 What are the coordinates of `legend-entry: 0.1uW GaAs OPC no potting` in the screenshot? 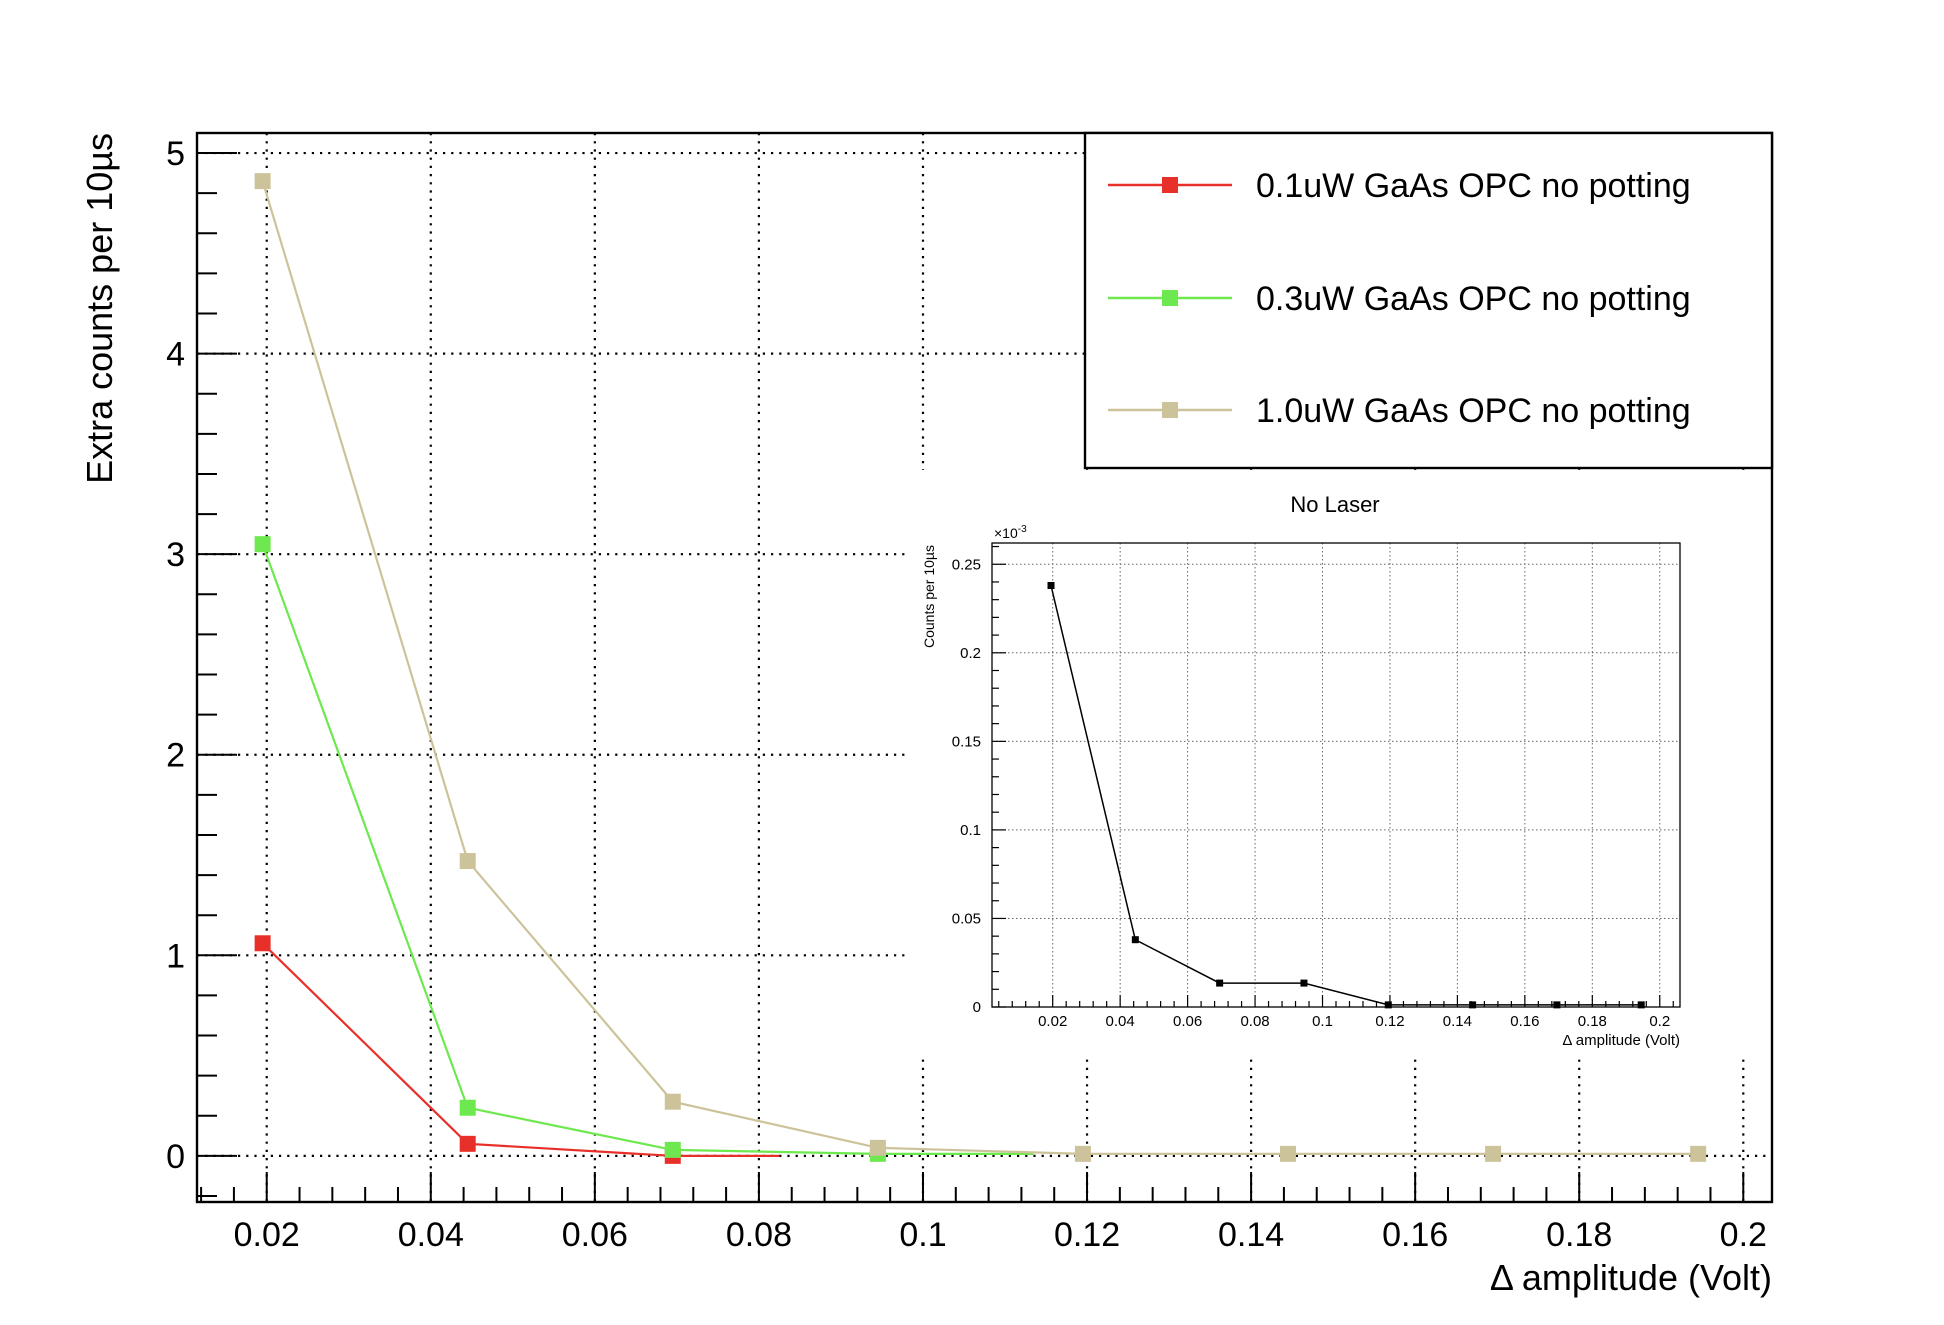 It's located at (1399, 186).